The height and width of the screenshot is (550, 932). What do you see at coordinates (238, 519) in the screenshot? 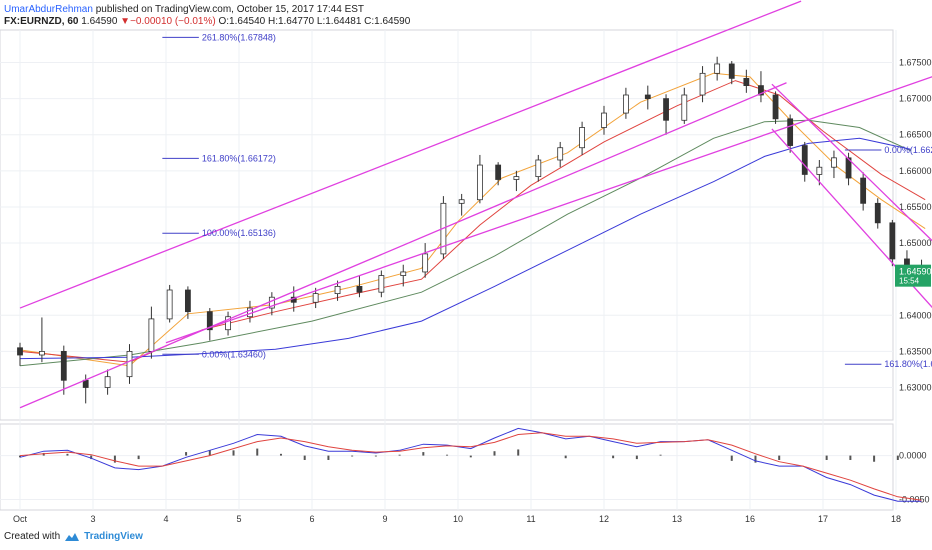
I see `x-tick-label: 5` at bounding box center [238, 519].